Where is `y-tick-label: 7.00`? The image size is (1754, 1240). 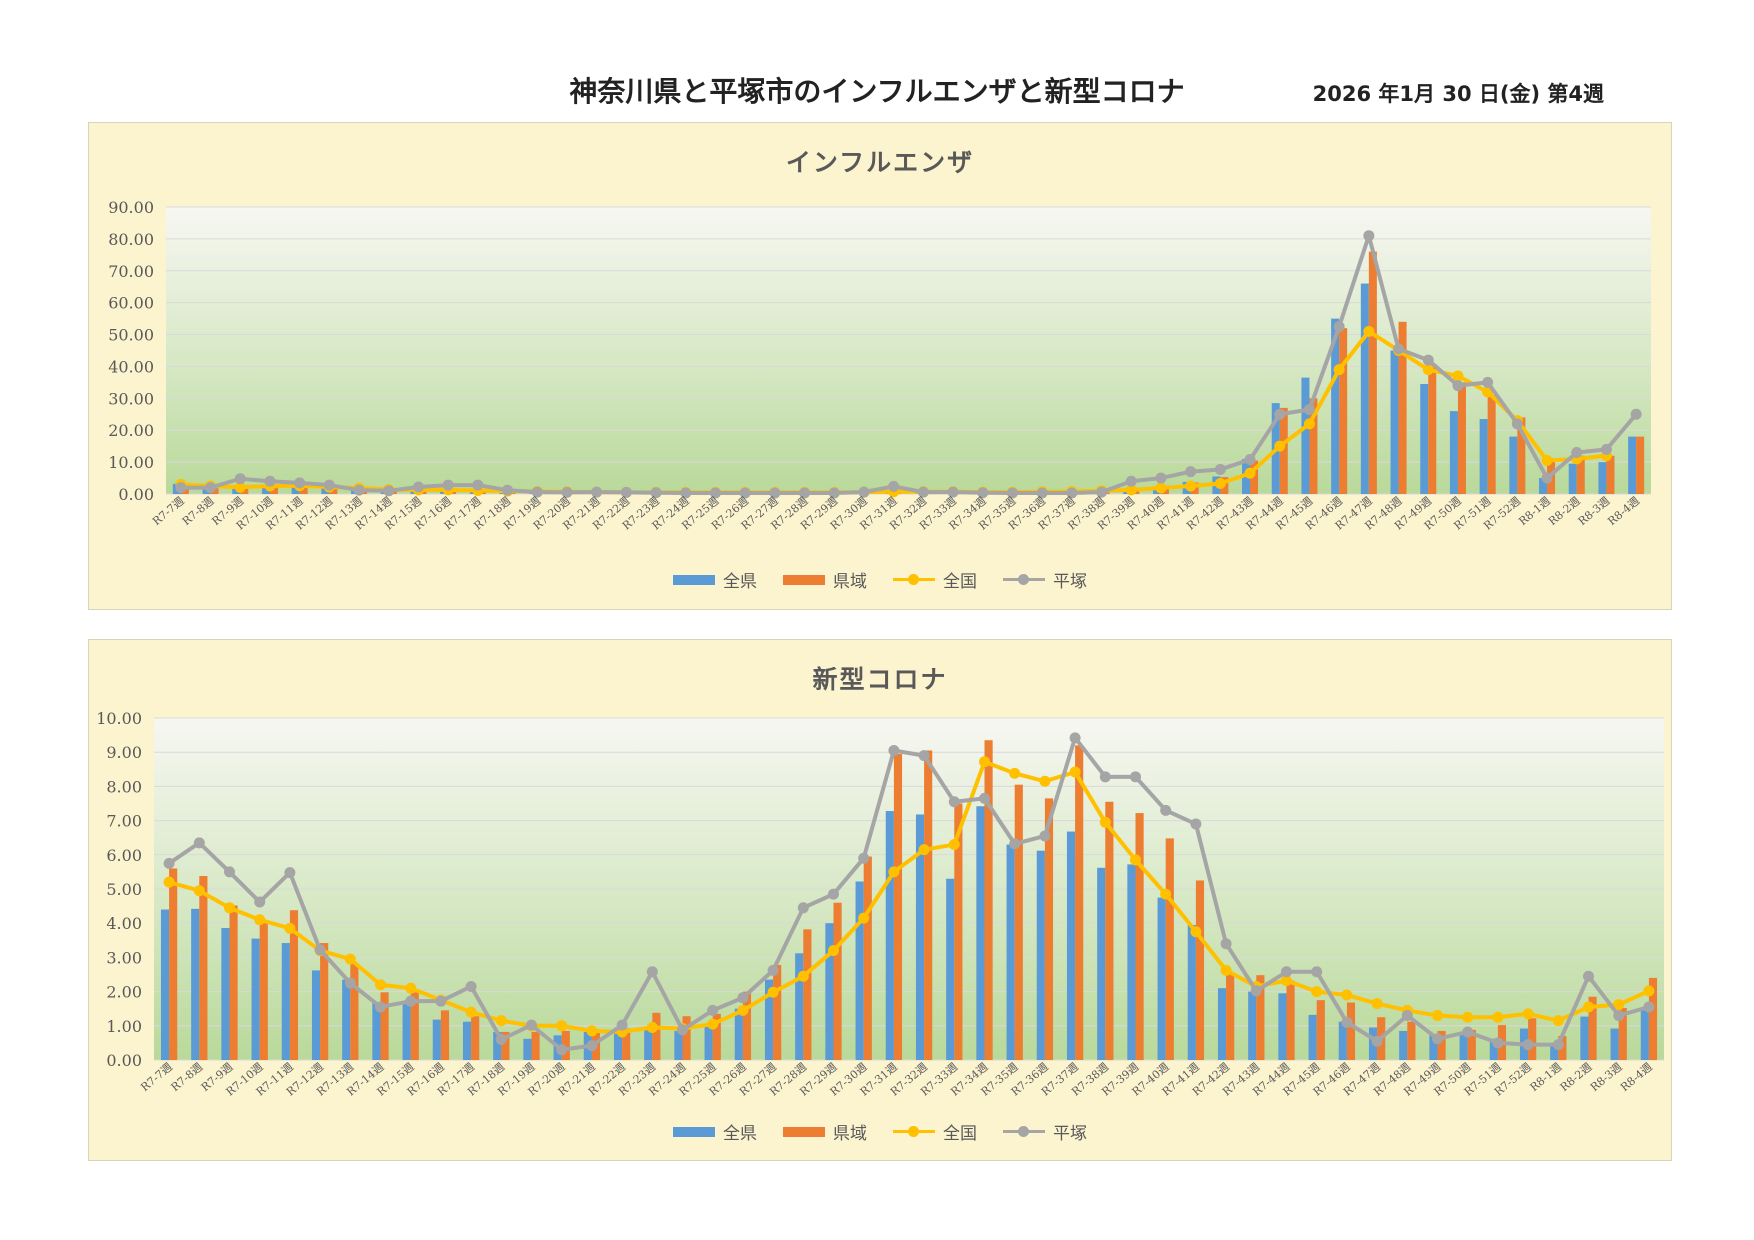 y-tick-label: 7.00 is located at coordinates (124, 821).